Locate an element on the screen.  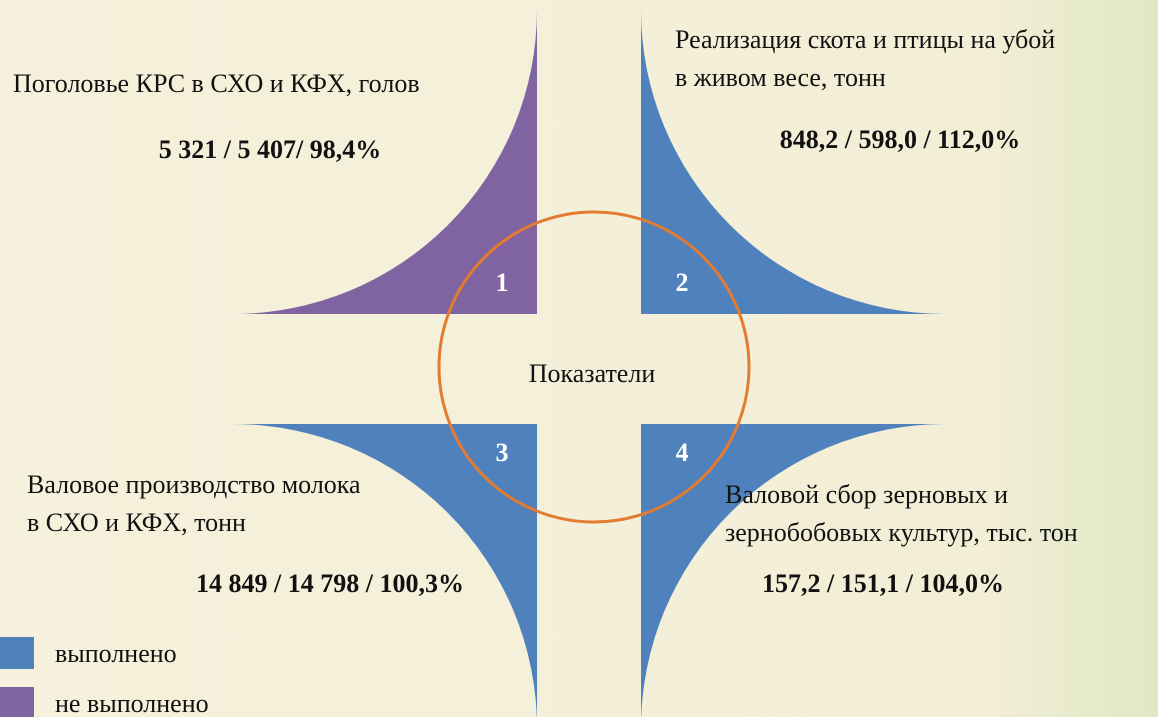
quadrant-values: 157,2 / 151,1 / 104,0% is located at coordinates (883, 583).